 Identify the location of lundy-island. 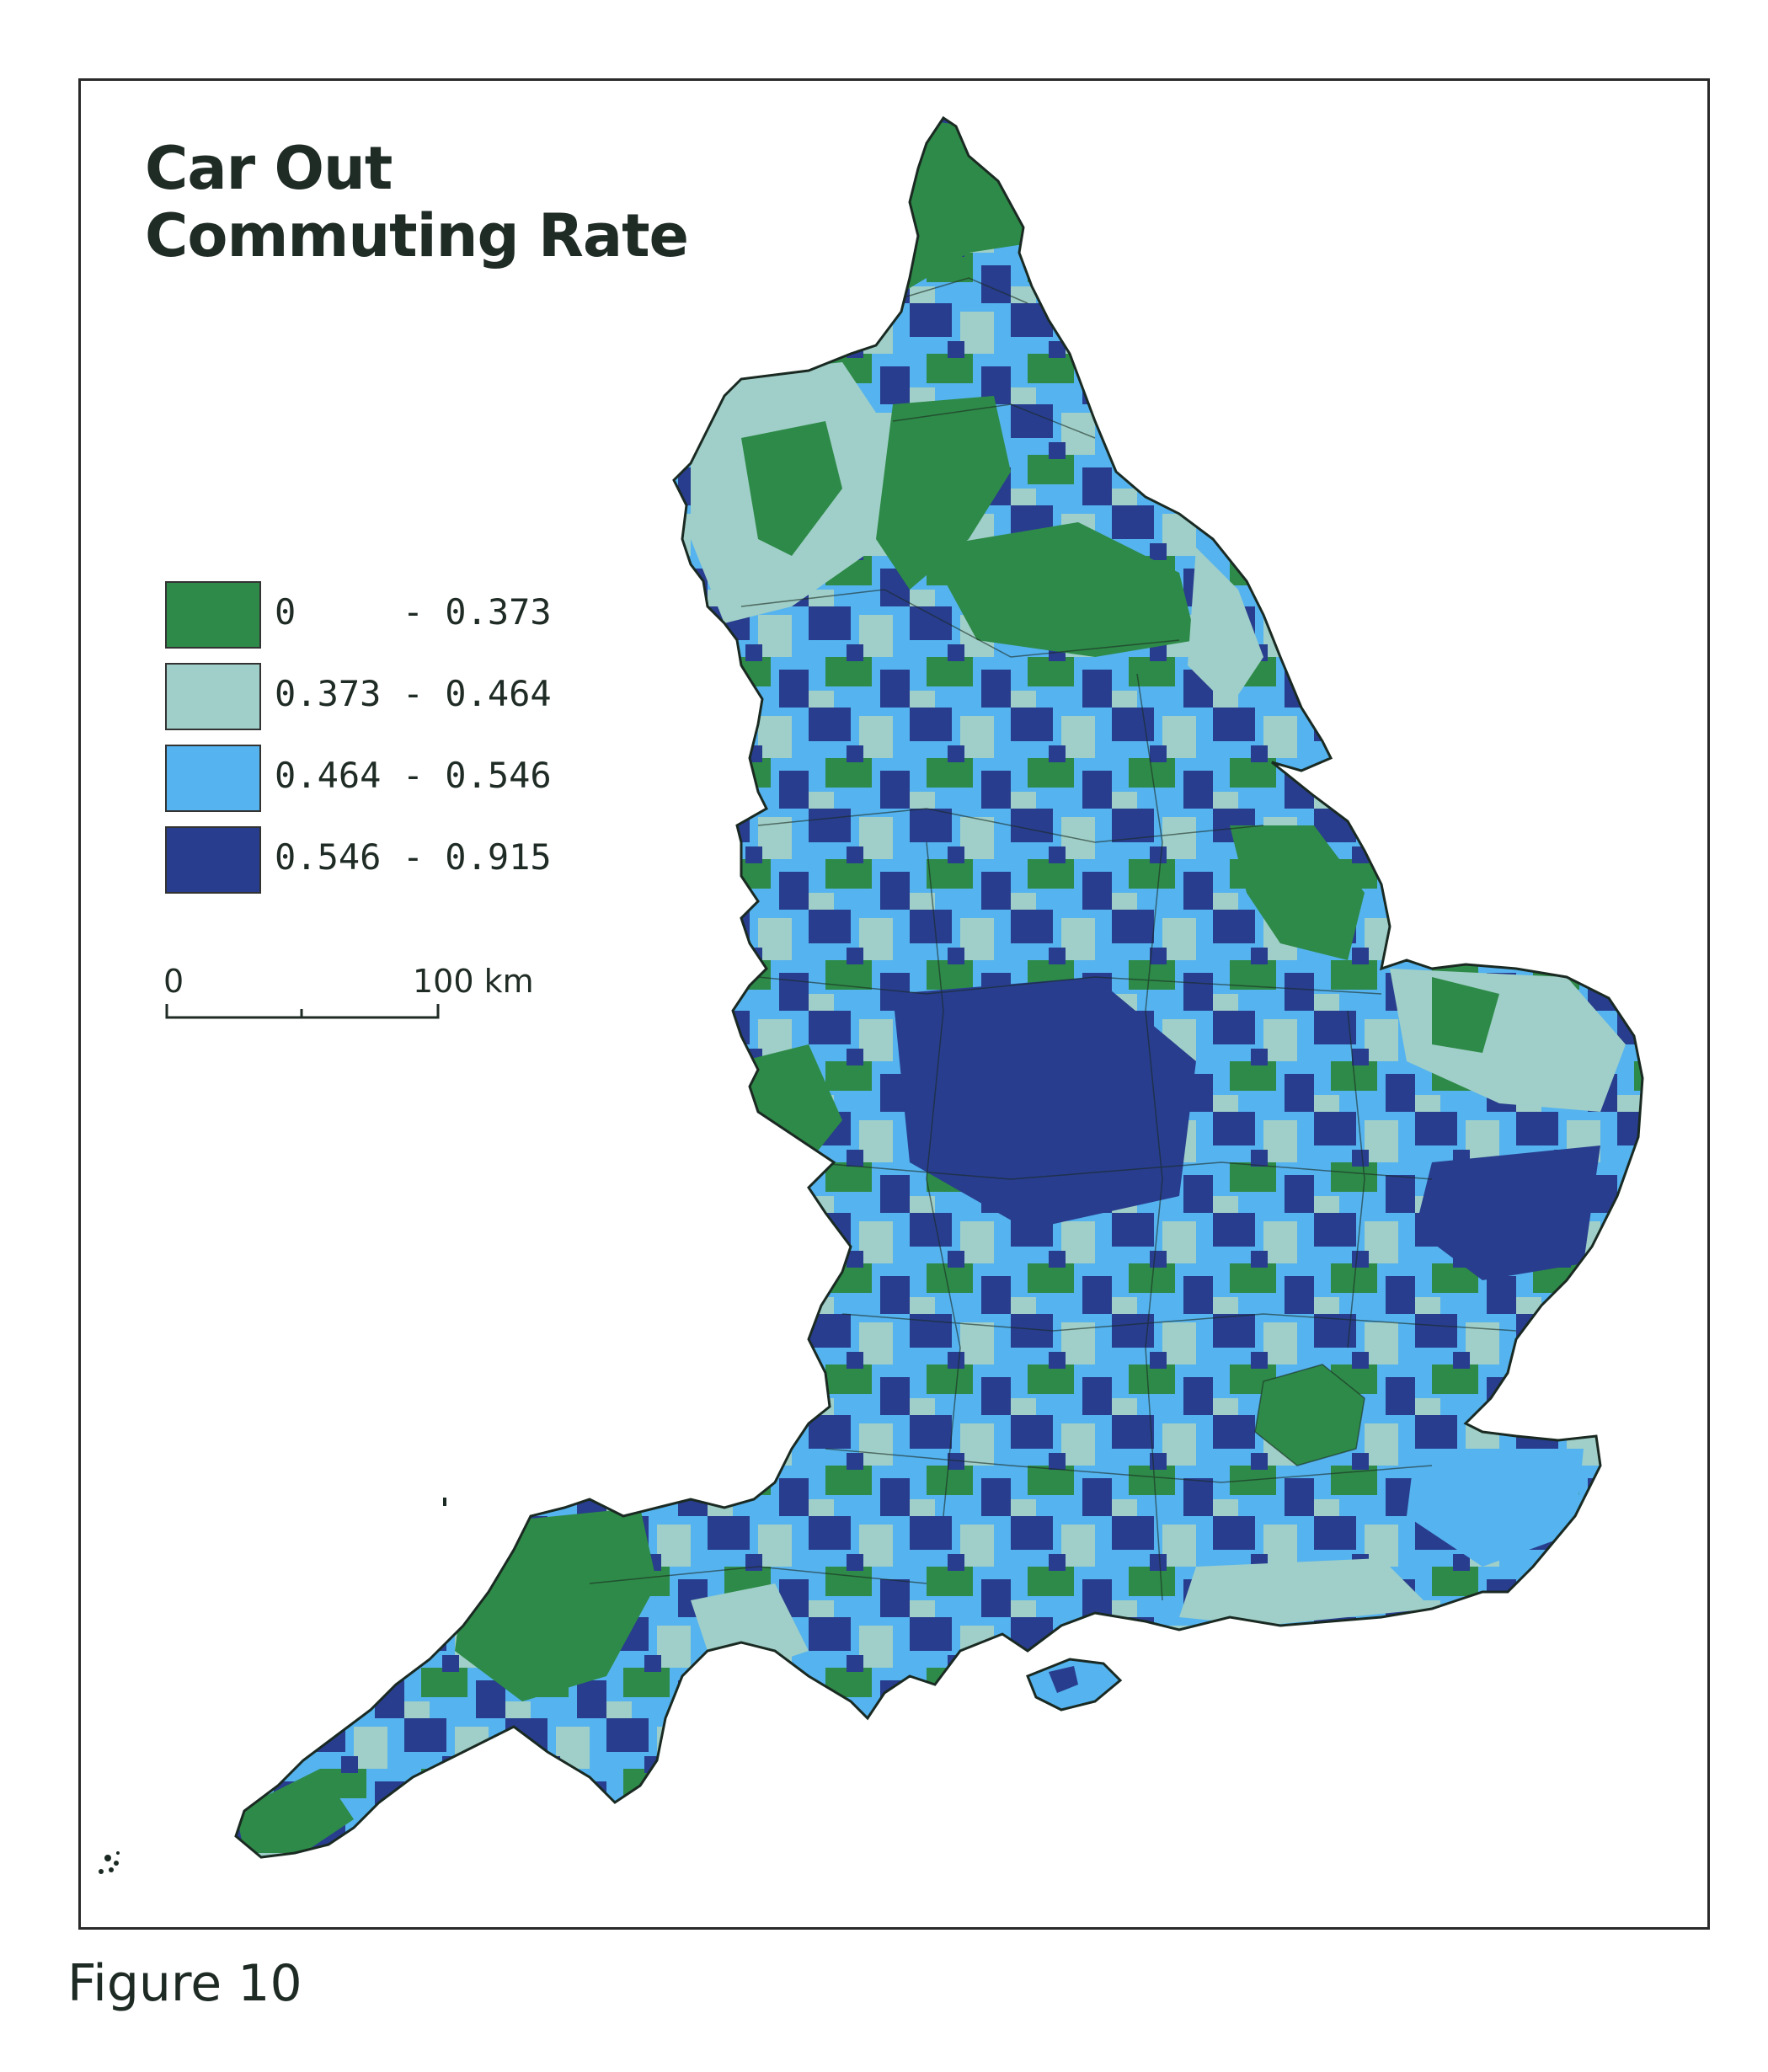
(444, 1502).